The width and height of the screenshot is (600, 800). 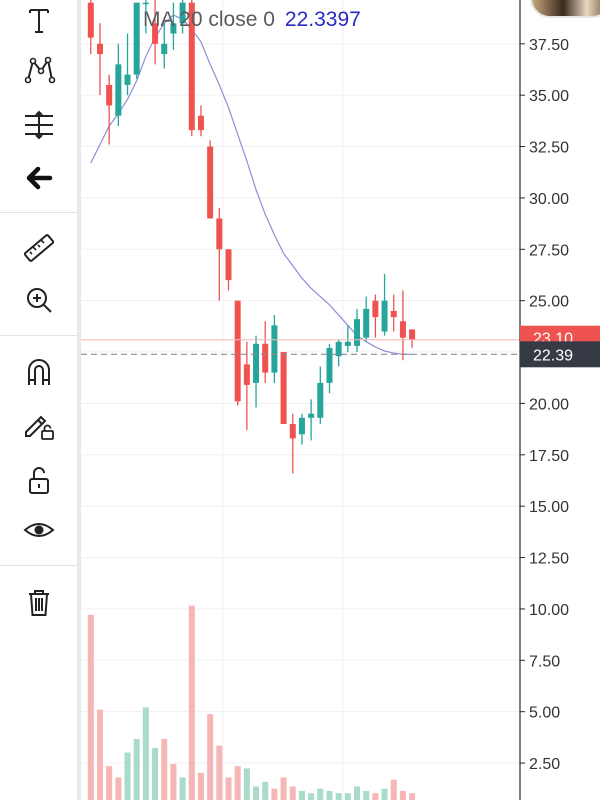 I want to click on indicator-legend: MA 20 close 0 22.3397, so click(x=252, y=20).